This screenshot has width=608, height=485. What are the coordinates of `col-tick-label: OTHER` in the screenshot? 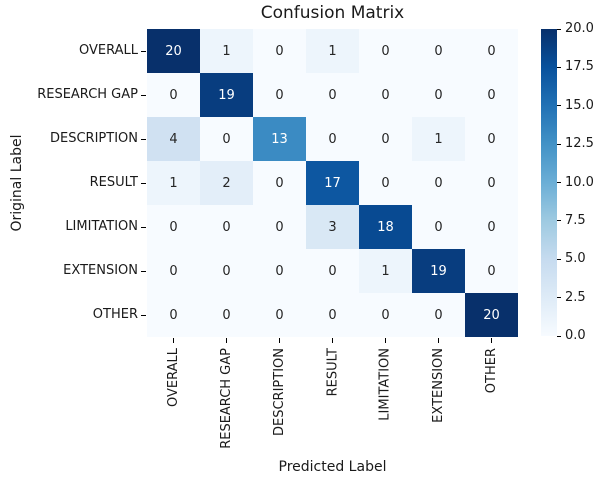 It's located at (491, 371).